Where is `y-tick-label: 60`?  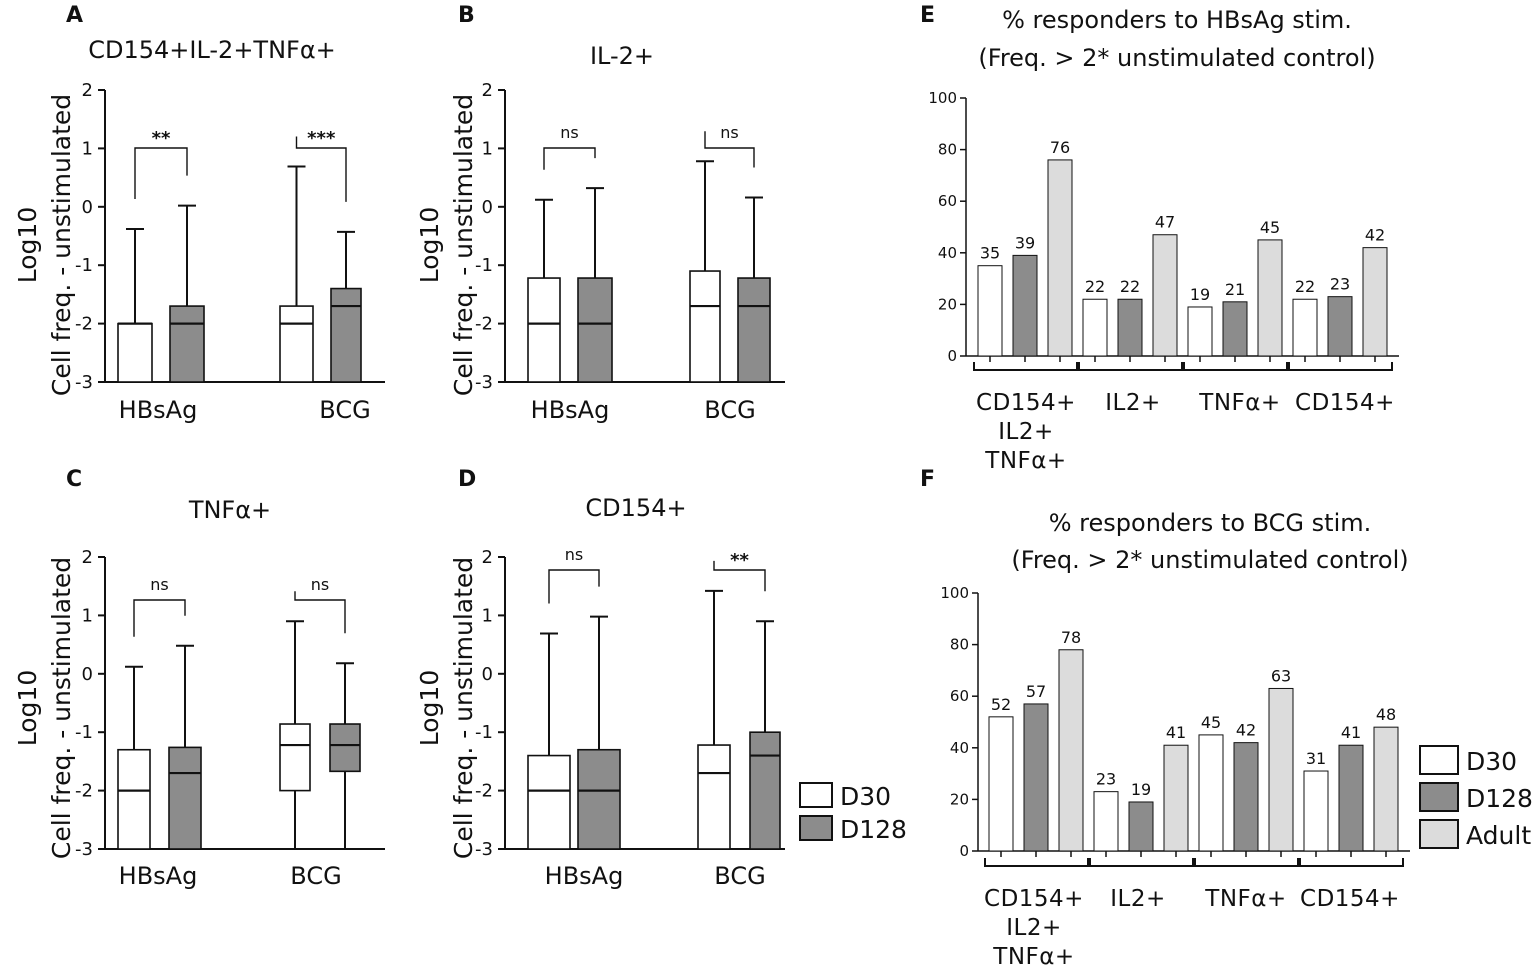
y-tick-label: 60 is located at coordinates (959, 696).